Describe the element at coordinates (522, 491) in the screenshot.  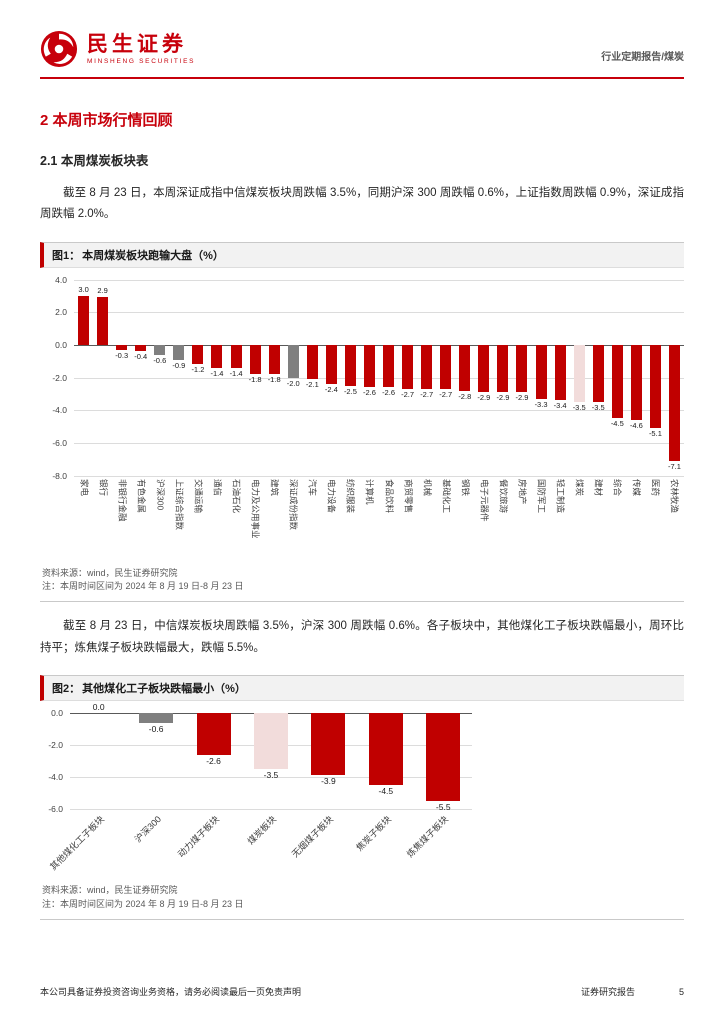
I see `x-axis-label: 房地产` at that location.